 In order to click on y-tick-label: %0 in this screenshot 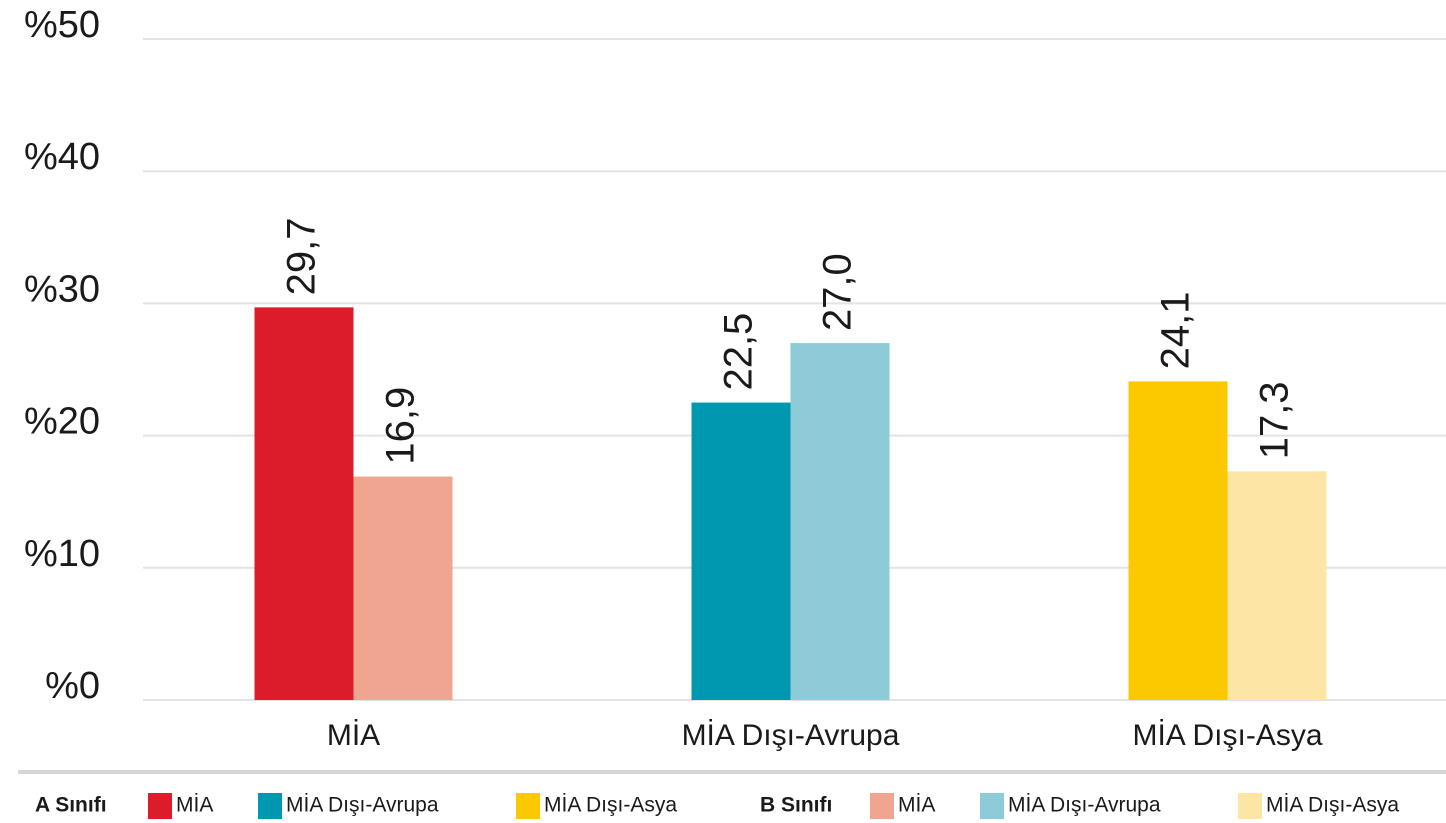, I will do `click(72, 686)`.